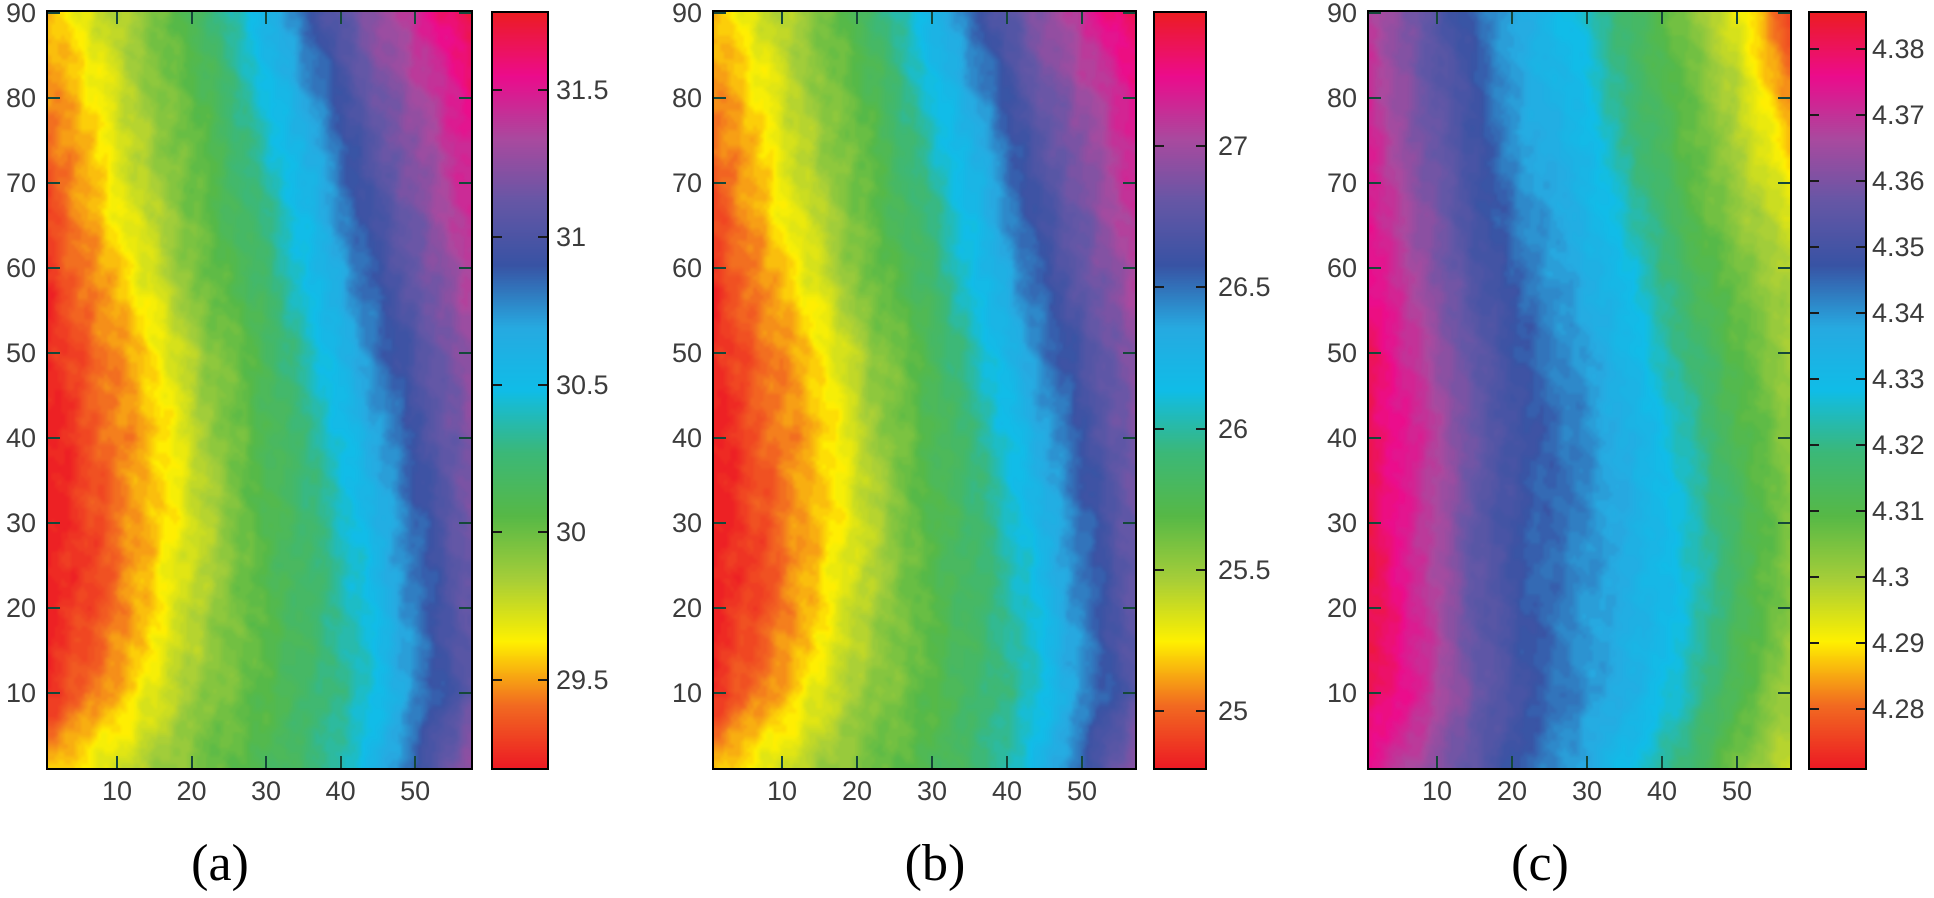 The image size is (1934, 898). Describe the element at coordinates (1233, 428) in the screenshot. I see `colorbar-tick-label: 26` at that location.